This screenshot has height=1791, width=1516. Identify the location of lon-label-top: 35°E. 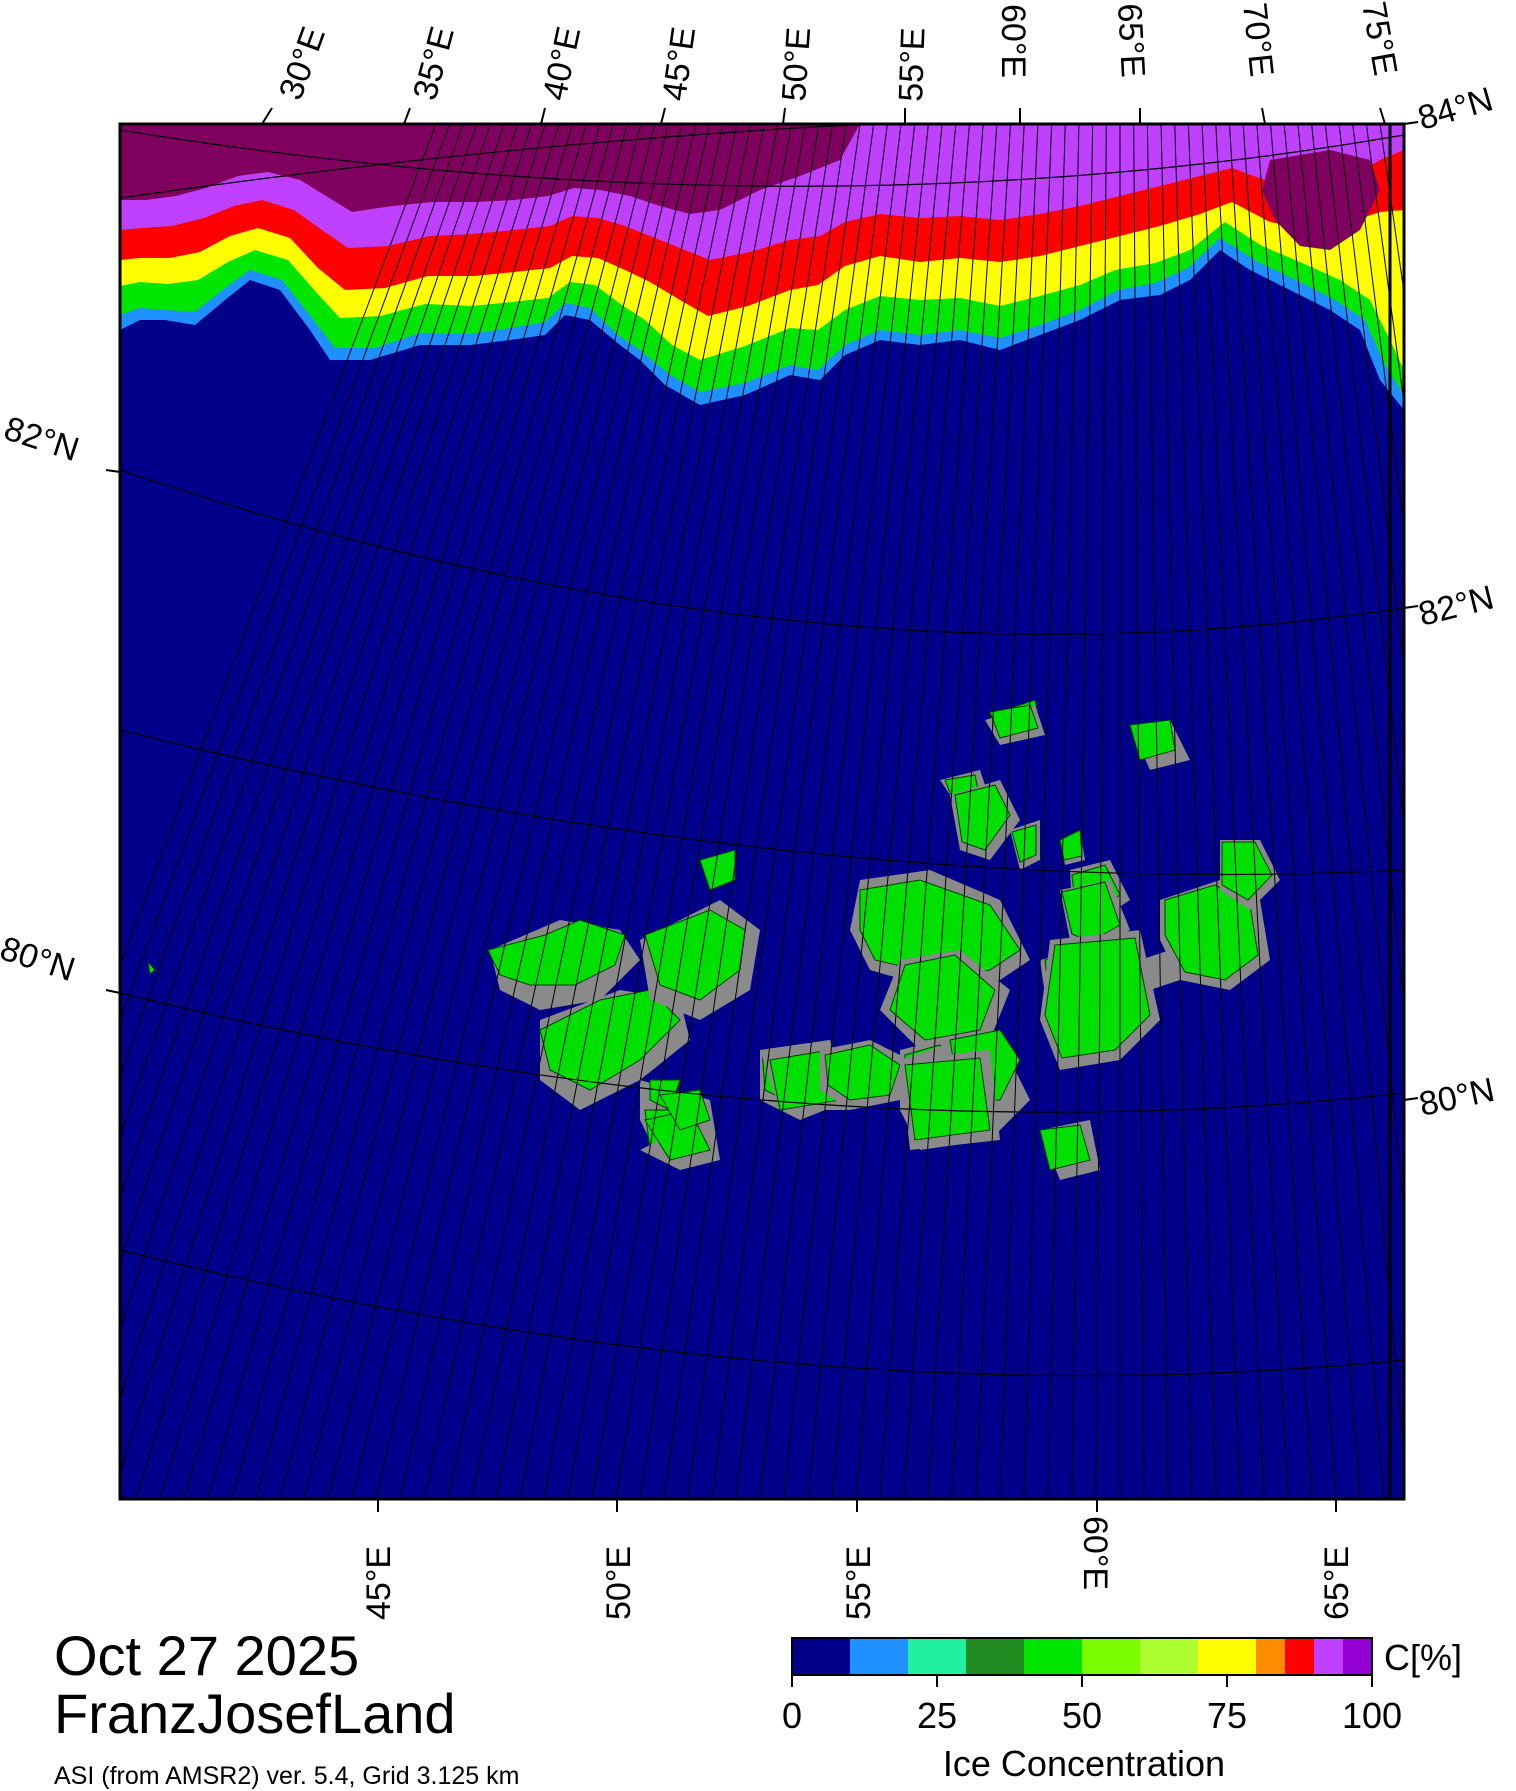
(434, 63).